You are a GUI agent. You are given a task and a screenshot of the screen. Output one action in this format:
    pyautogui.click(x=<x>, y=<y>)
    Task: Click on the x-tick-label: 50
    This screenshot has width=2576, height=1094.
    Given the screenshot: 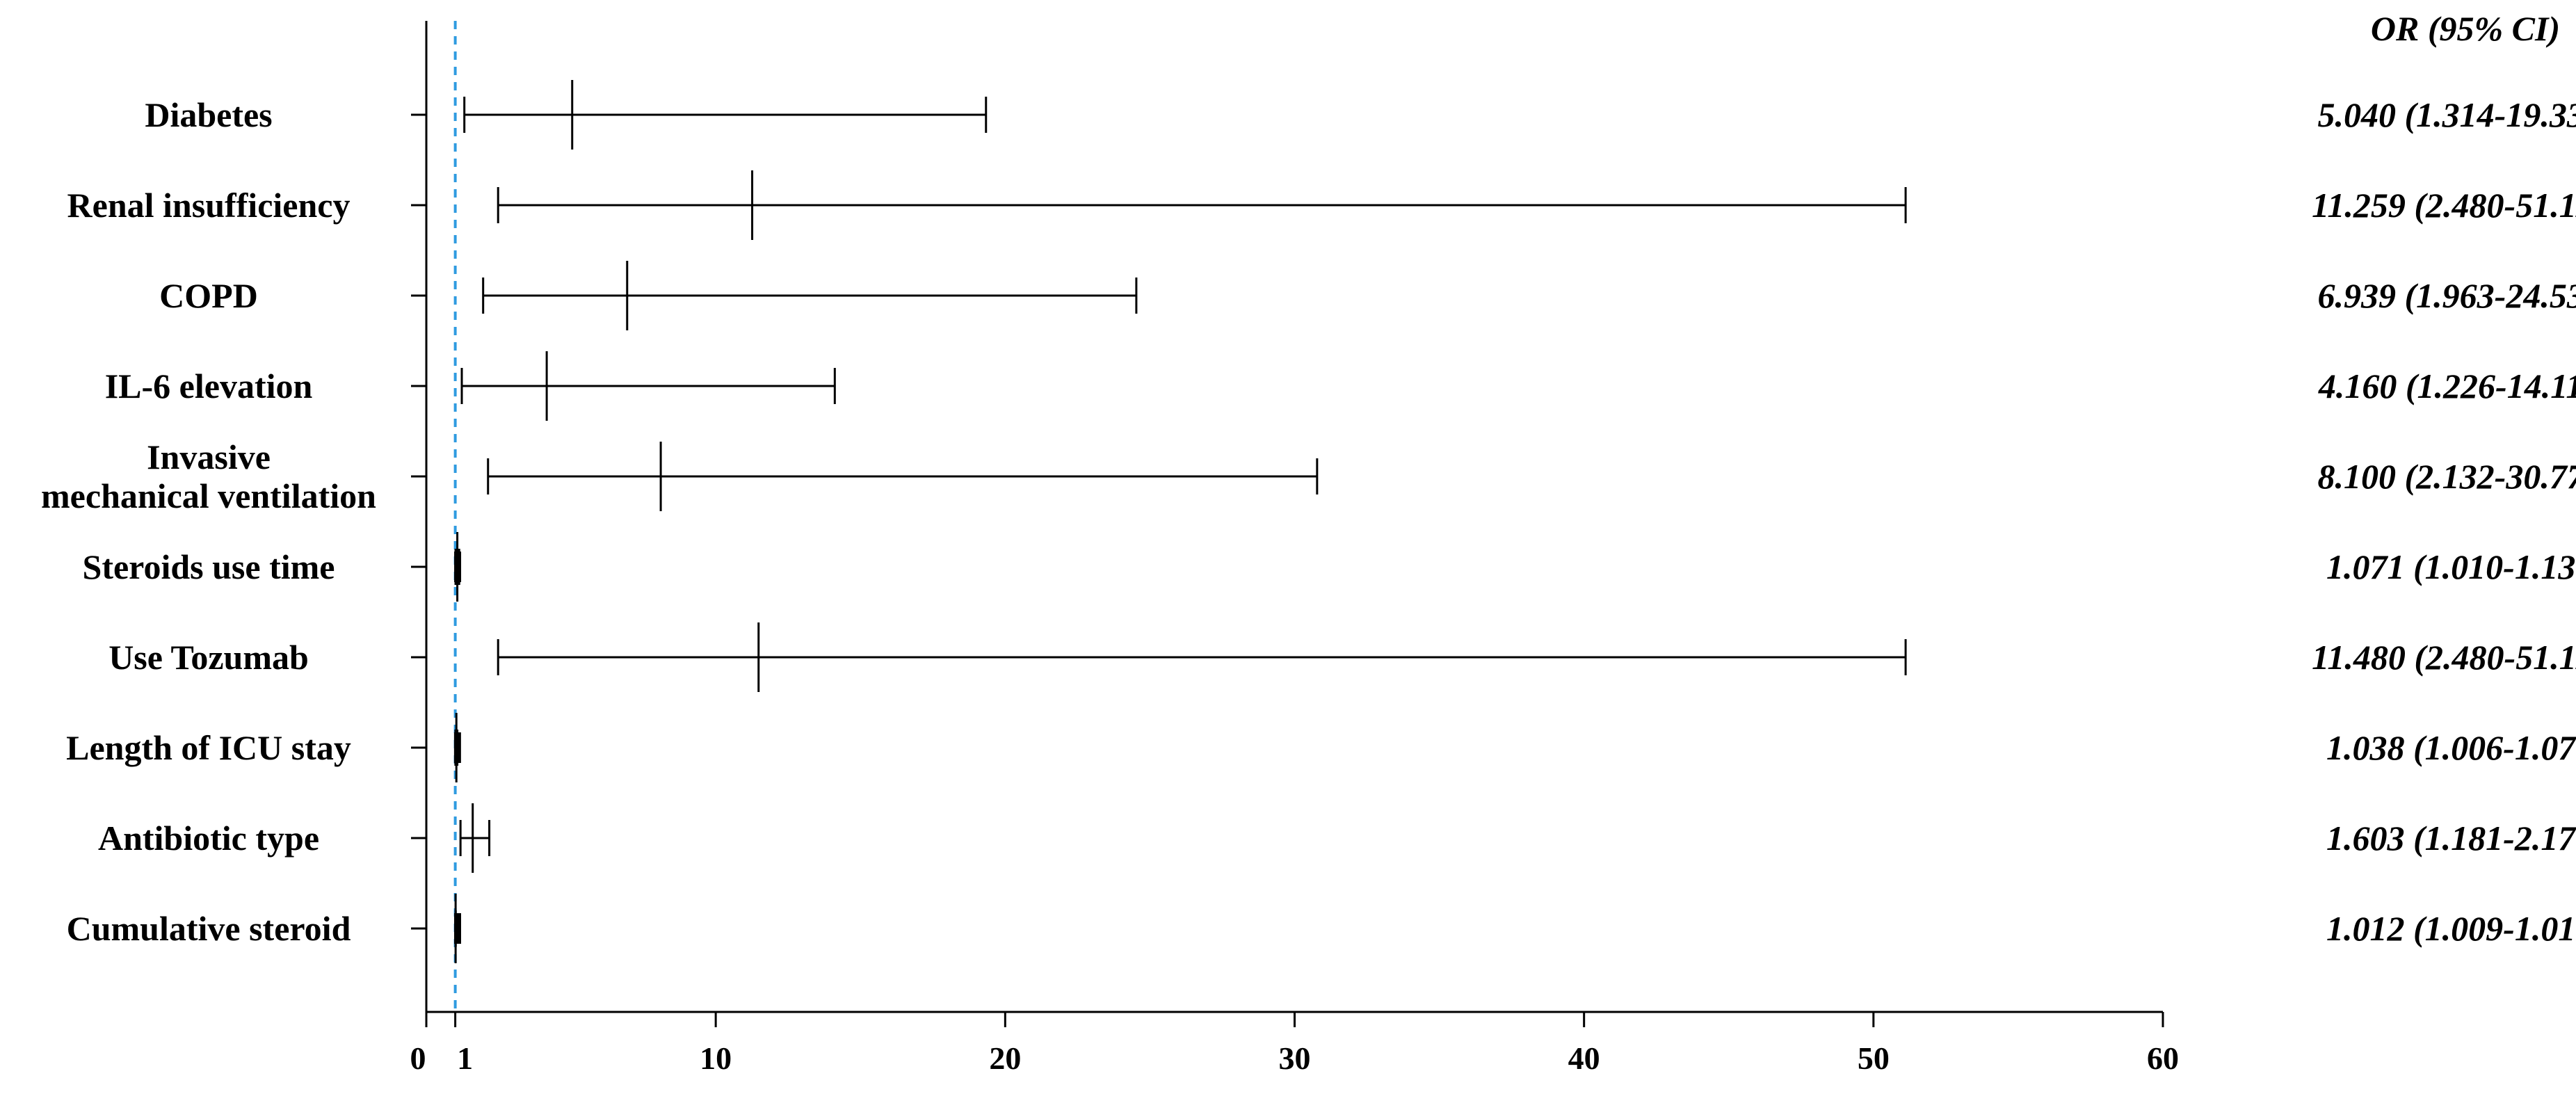 What is the action you would take?
    pyautogui.click(x=1874, y=1058)
    